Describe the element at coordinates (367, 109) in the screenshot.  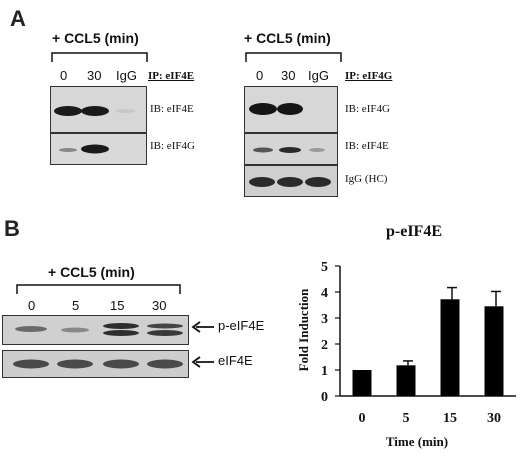
I see `right-blot-1-label: IB: eIF4G` at that location.